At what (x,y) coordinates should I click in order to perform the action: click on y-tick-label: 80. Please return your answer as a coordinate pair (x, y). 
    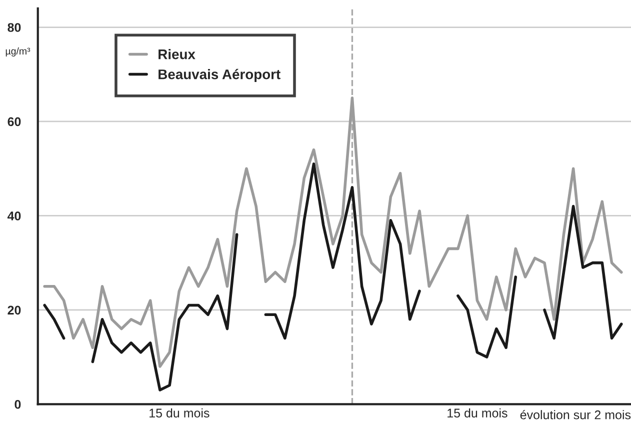
    Looking at the image, I should click on (14, 27).